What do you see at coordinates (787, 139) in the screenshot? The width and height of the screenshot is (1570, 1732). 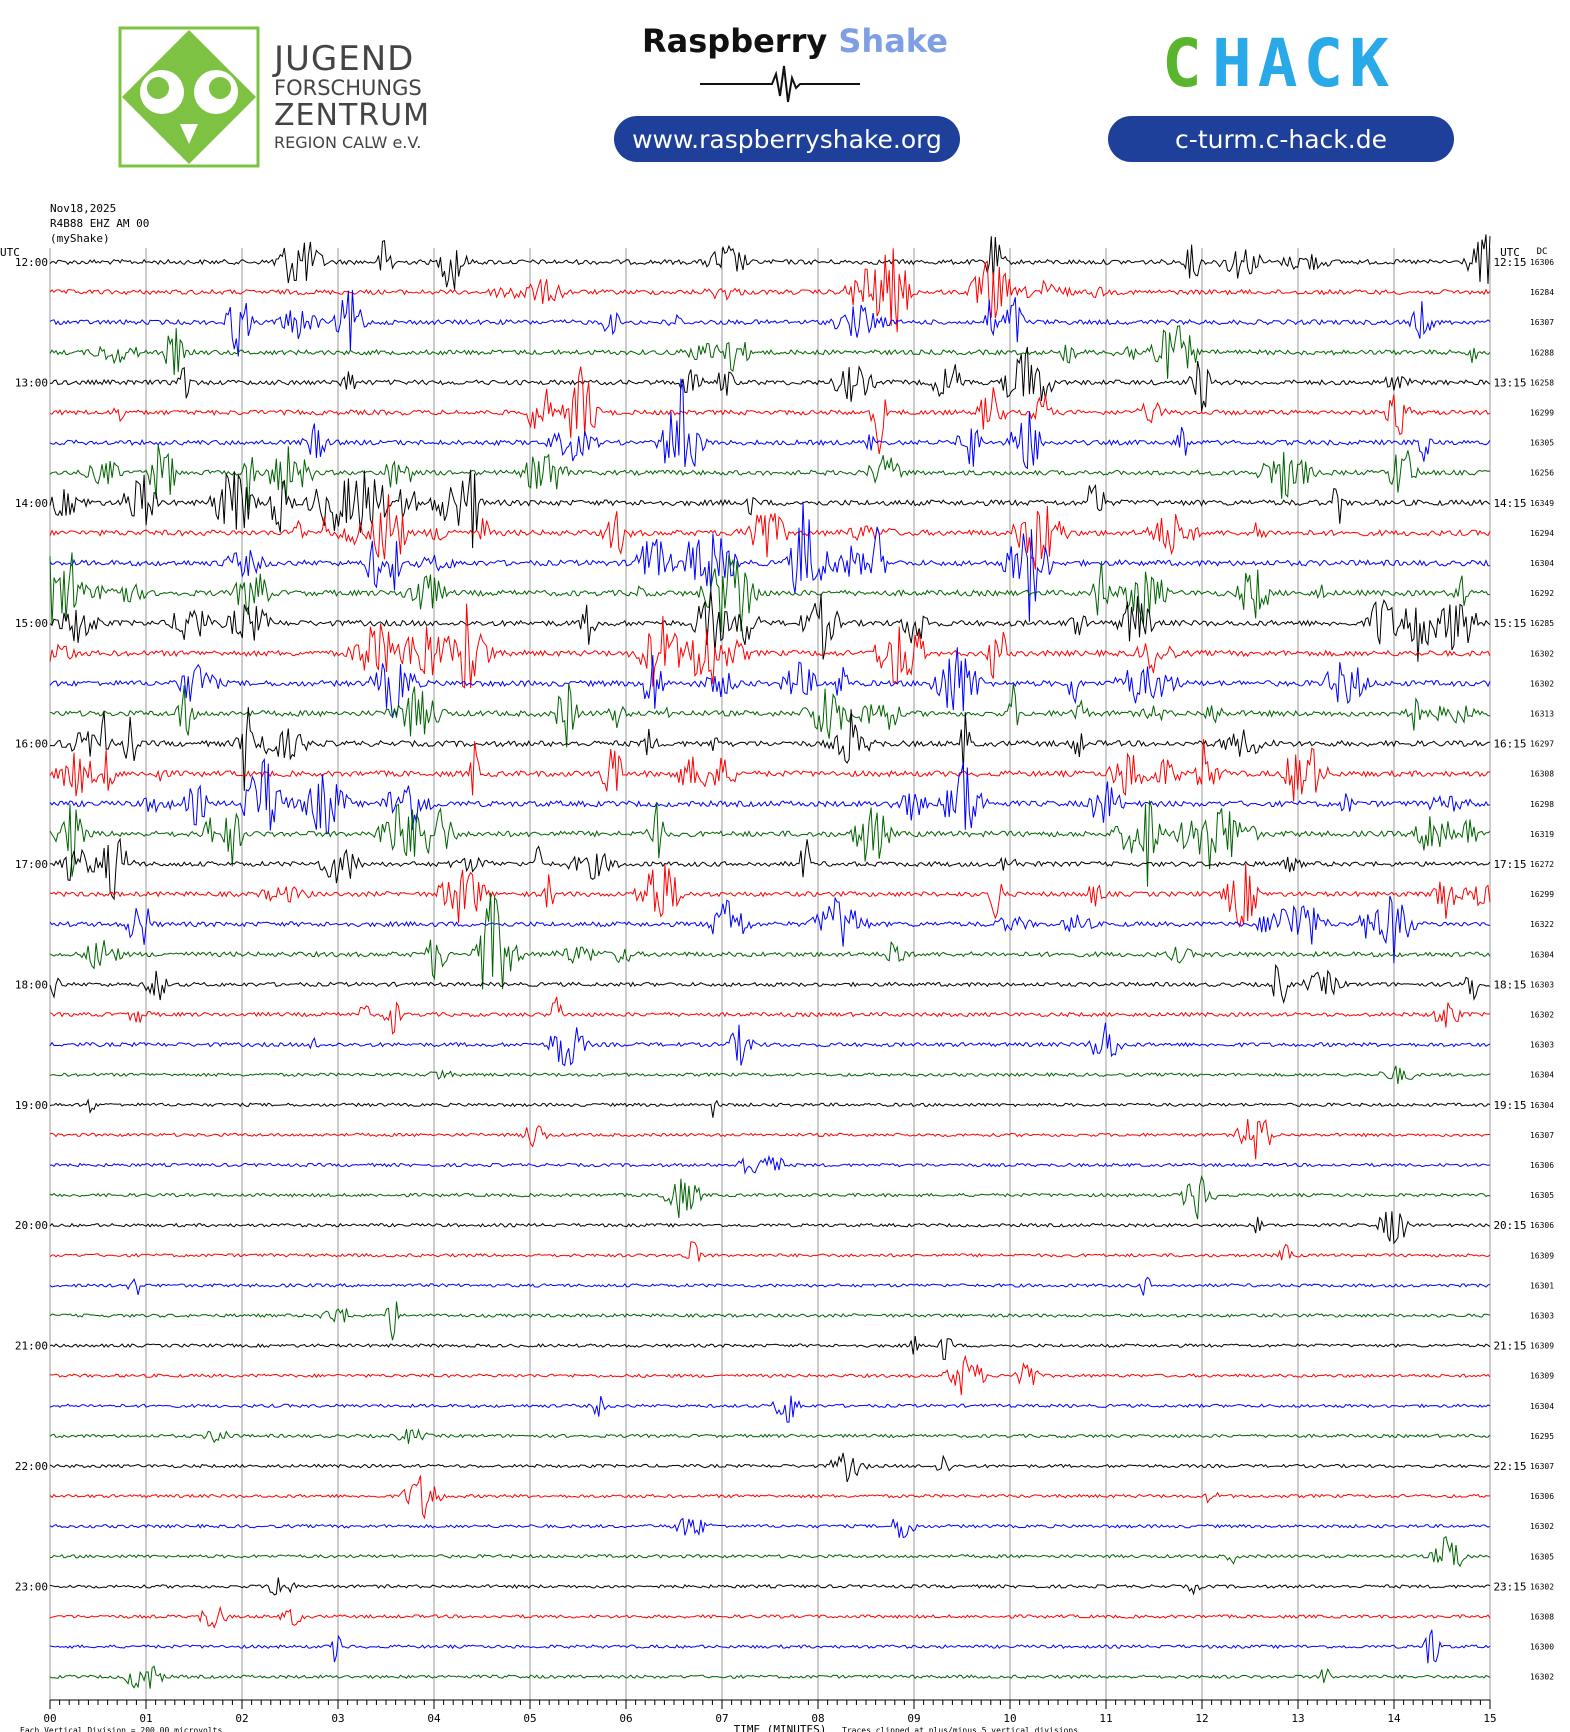 I see `raspberryshake-url-link: www.raspberryshake.org` at bounding box center [787, 139].